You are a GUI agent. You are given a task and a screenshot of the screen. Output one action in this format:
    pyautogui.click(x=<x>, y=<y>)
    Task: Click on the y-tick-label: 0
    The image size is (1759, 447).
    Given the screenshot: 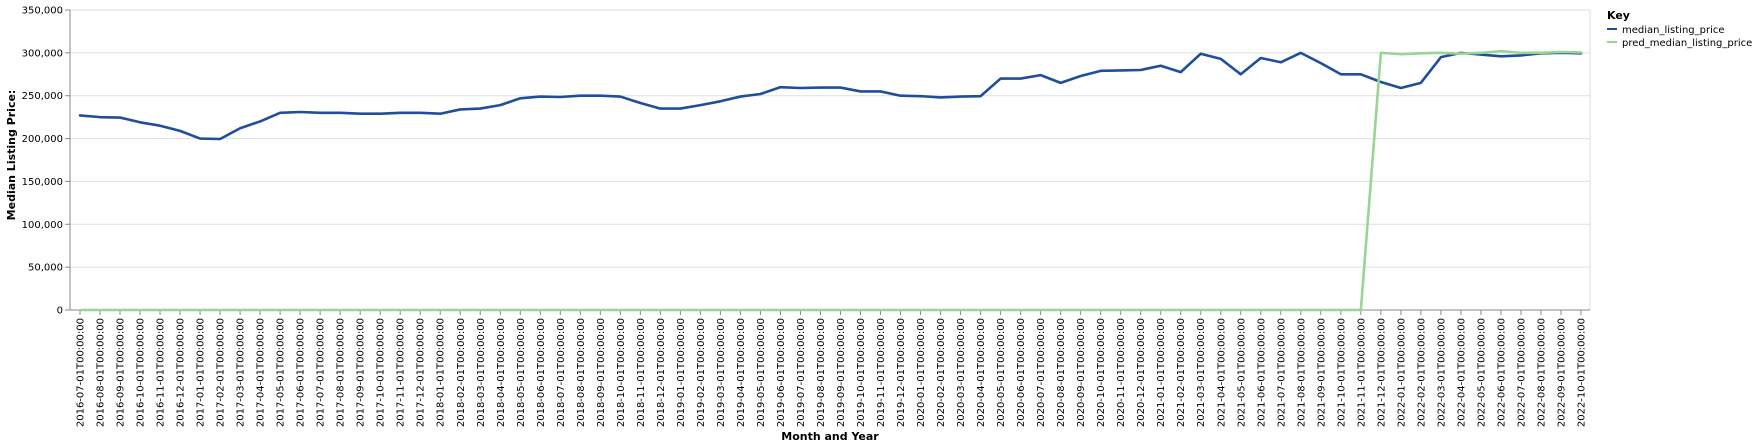 What is the action you would take?
    pyautogui.click(x=60, y=311)
    